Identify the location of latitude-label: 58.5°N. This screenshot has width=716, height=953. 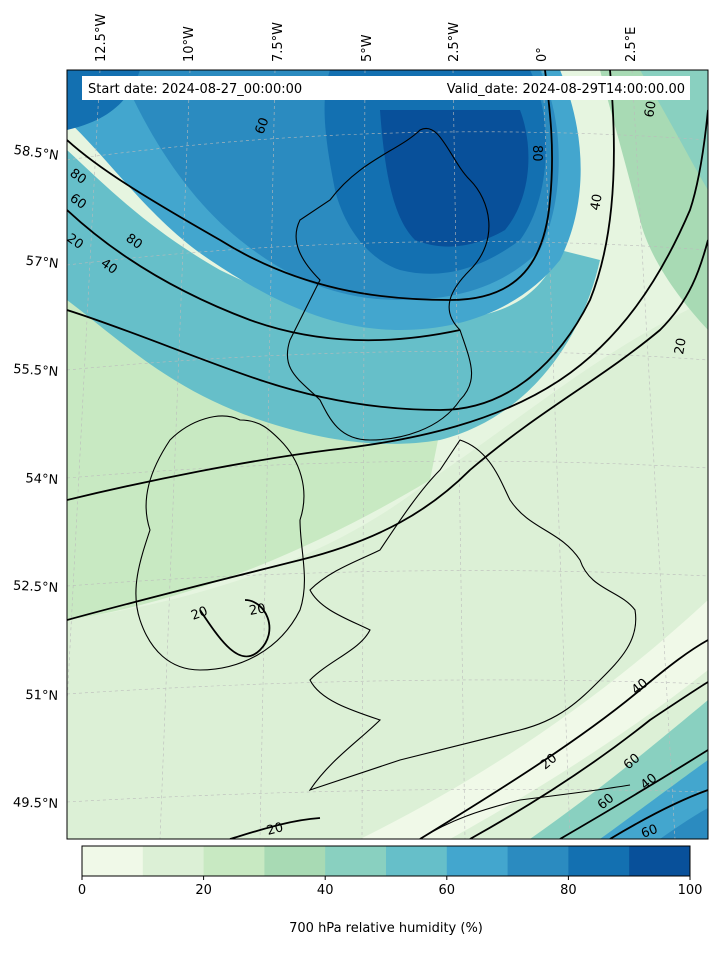
(36, 153).